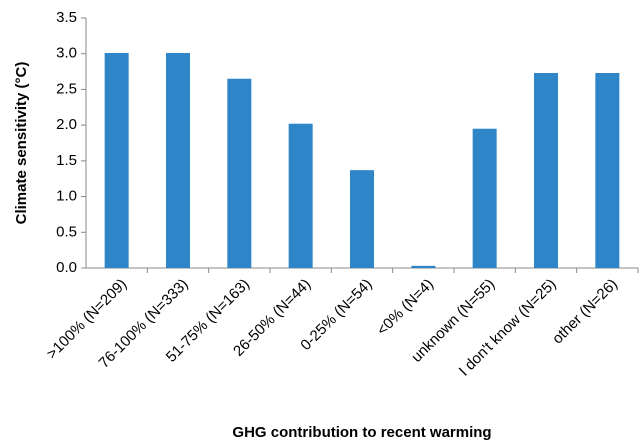 This screenshot has width=639, height=443. I want to click on y-tick-label: 3.5, so click(66, 17).